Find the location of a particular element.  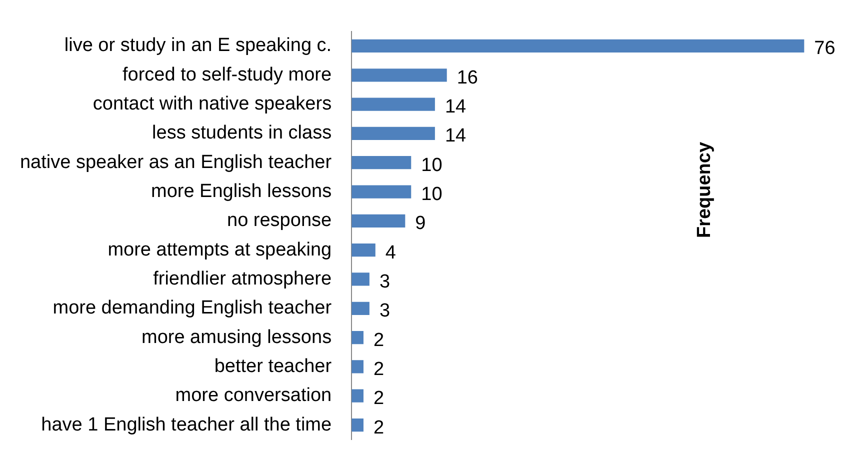

y-tick-label: more English lessons is located at coordinates (241, 191).